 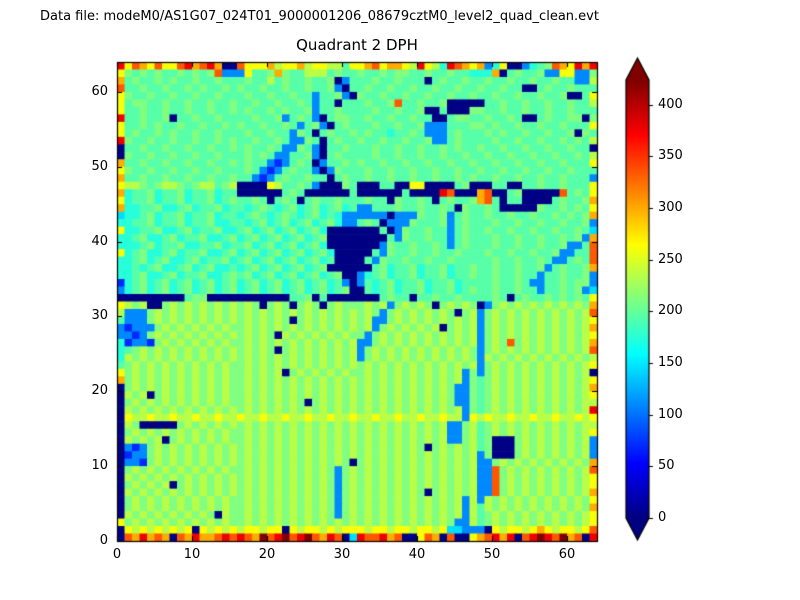 I want to click on y-tick-label: 60, so click(x=99, y=91).